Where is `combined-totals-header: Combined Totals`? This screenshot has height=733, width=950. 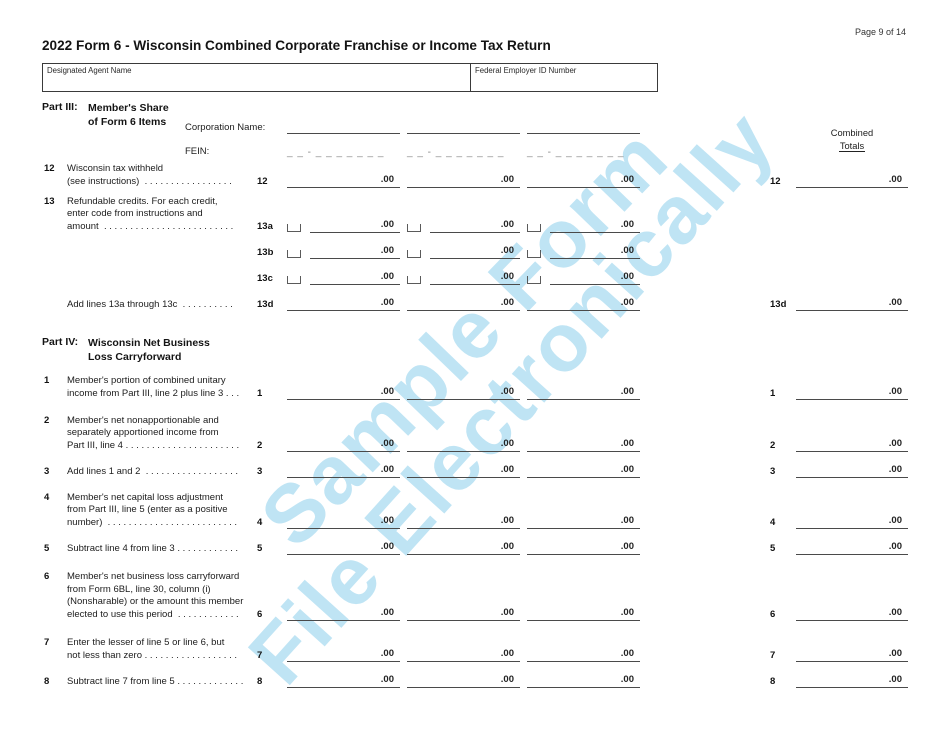
combined-totals-header: Combined Totals is located at coordinates (852, 140).